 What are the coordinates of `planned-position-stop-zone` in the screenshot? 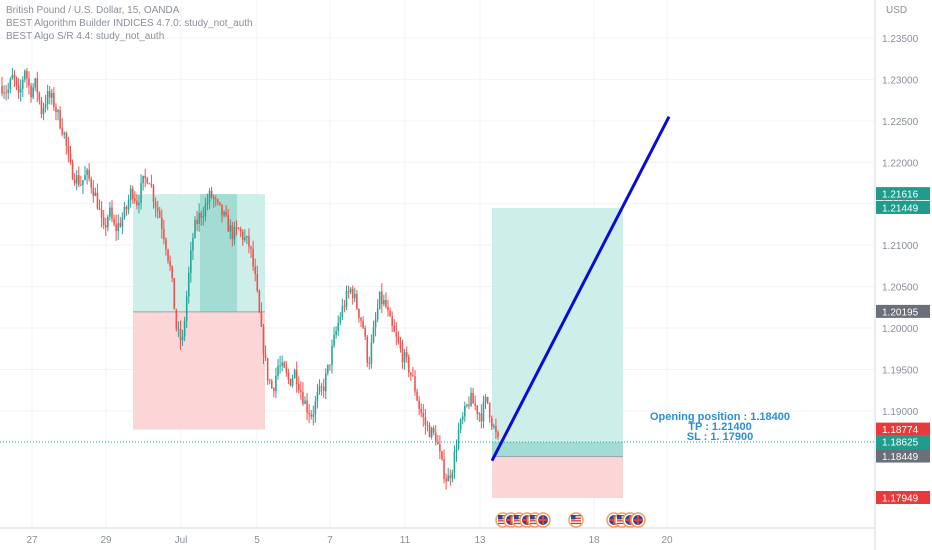 It's located at (557, 477).